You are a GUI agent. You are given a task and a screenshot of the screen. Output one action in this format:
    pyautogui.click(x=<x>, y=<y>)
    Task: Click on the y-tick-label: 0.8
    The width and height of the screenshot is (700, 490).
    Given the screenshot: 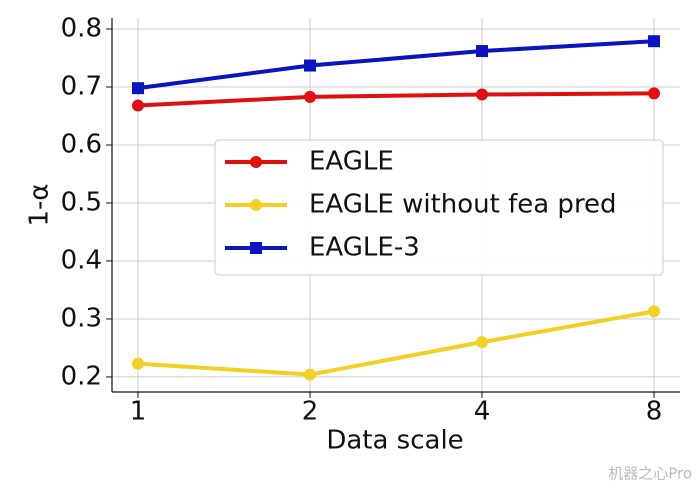 What is the action you would take?
    pyautogui.click(x=81, y=29)
    